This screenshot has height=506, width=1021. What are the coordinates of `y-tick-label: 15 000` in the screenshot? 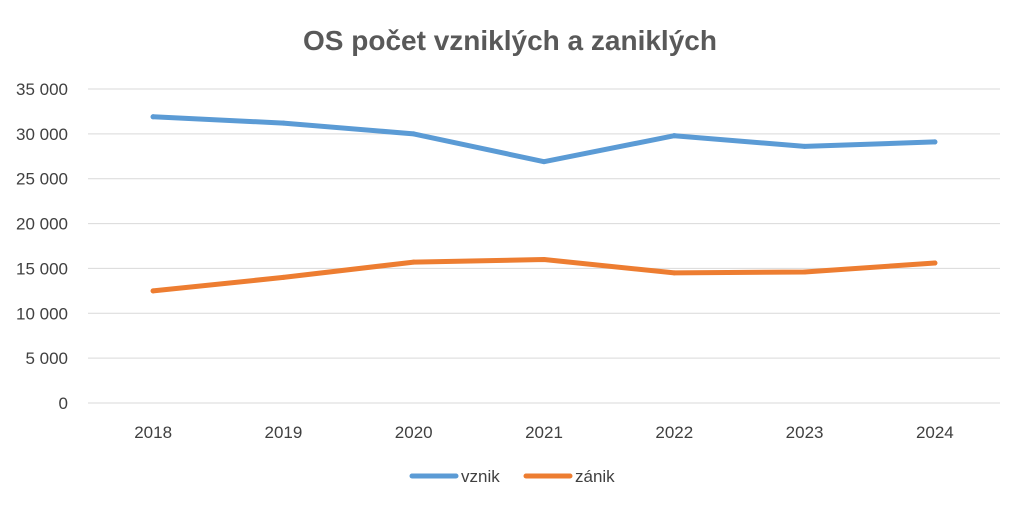 It's located at (42, 268).